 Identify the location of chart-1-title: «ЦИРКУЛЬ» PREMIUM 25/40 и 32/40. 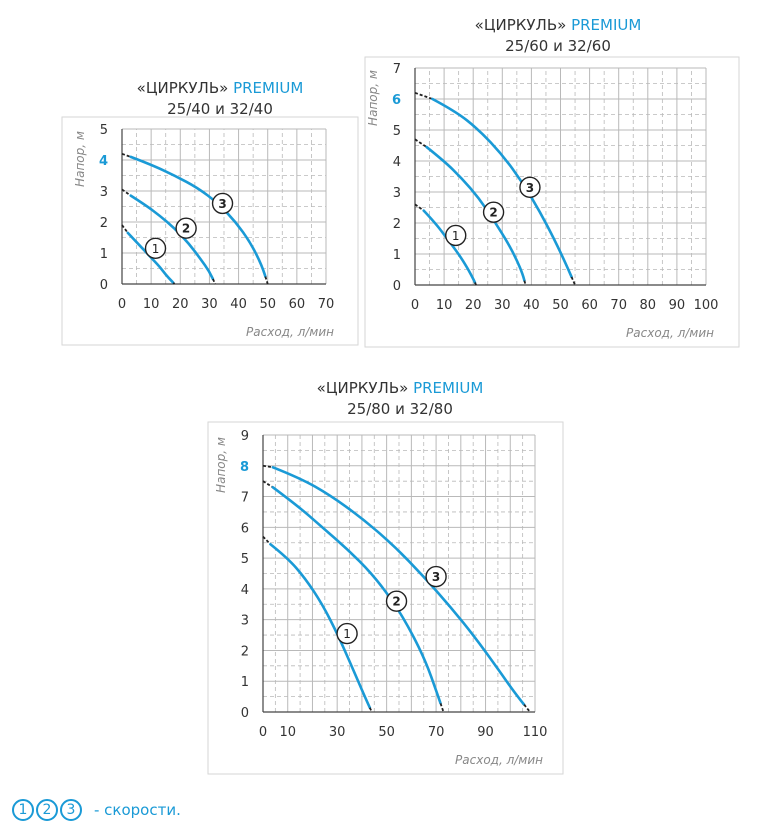
(220, 99).